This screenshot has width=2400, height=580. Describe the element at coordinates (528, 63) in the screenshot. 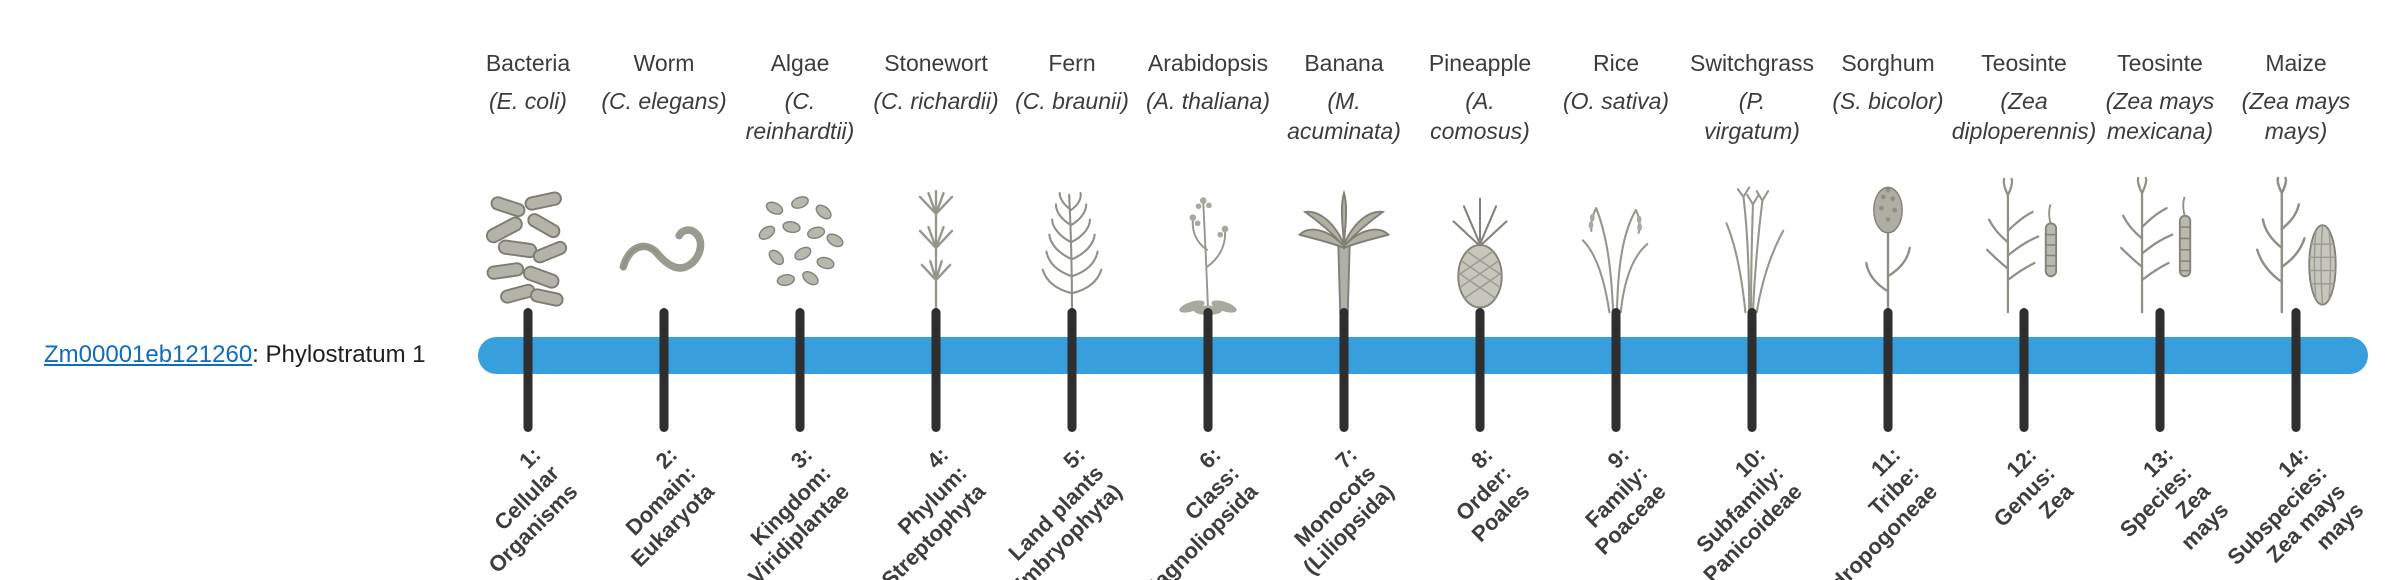

I see `organism-name: Bacteria` at that location.